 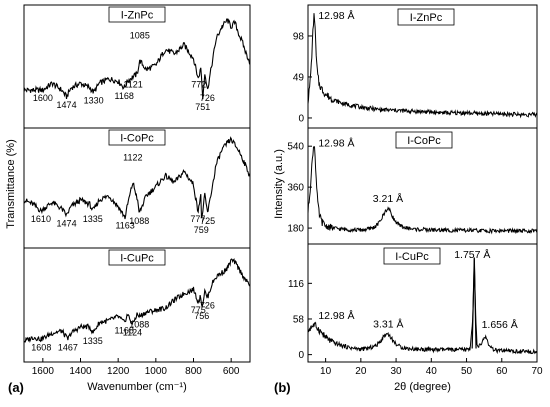 I want to click on band-annotation: 1124, so click(x=132, y=333).